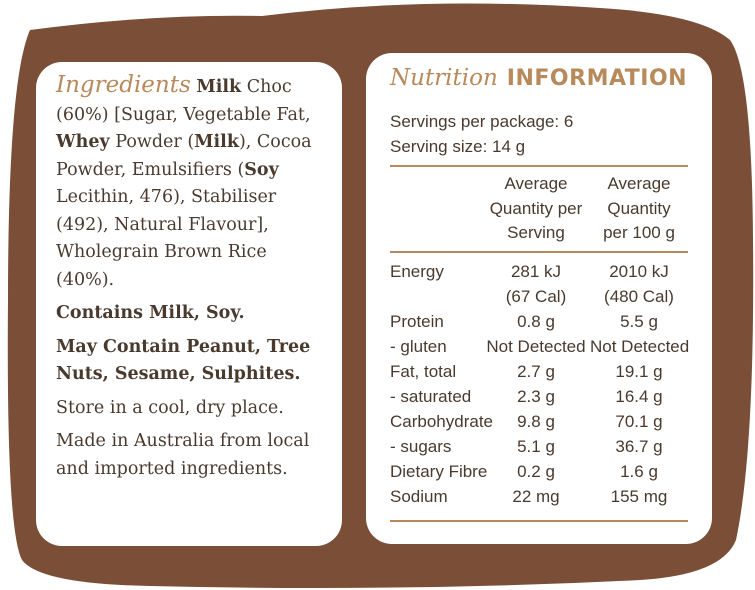 The image size is (755, 590). What do you see at coordinates (639, 421) in the screenshot?
I see `value-per-100g: 70.1 g` at bounding box center [639, 421].